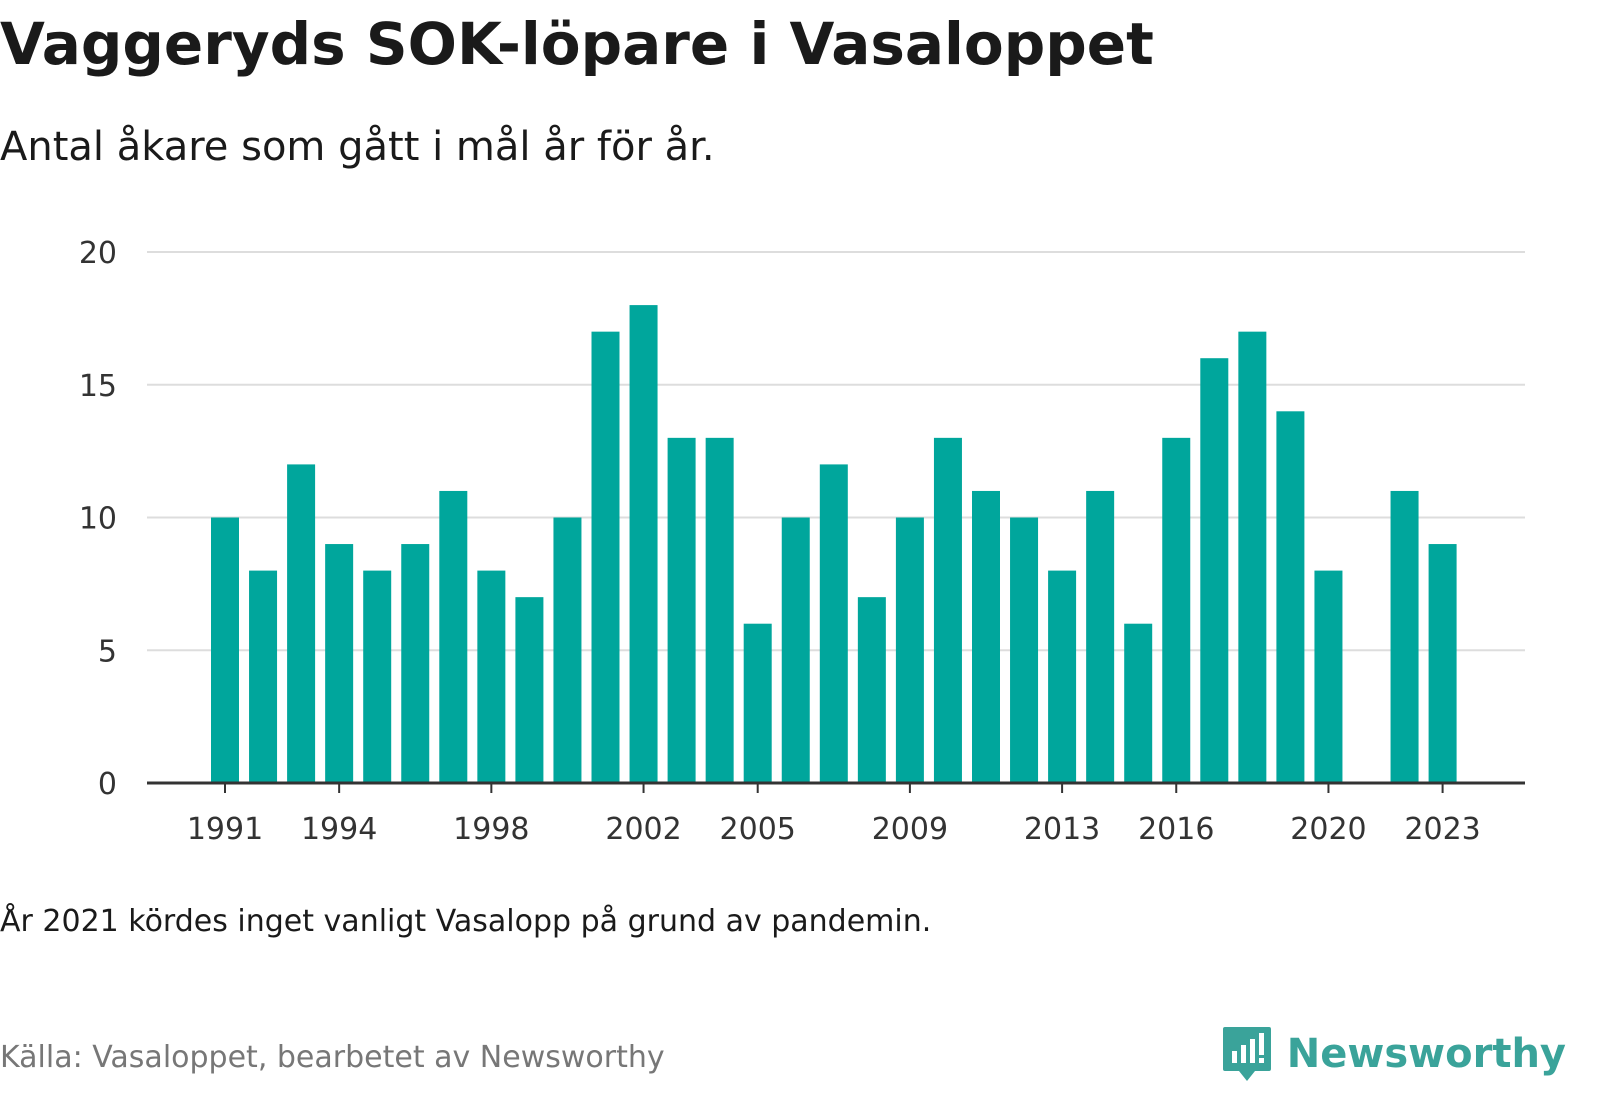  What do you see at coordinates (415, 663) in the screenshot?
I see `bar-1996` at bounding box center [415, 663].